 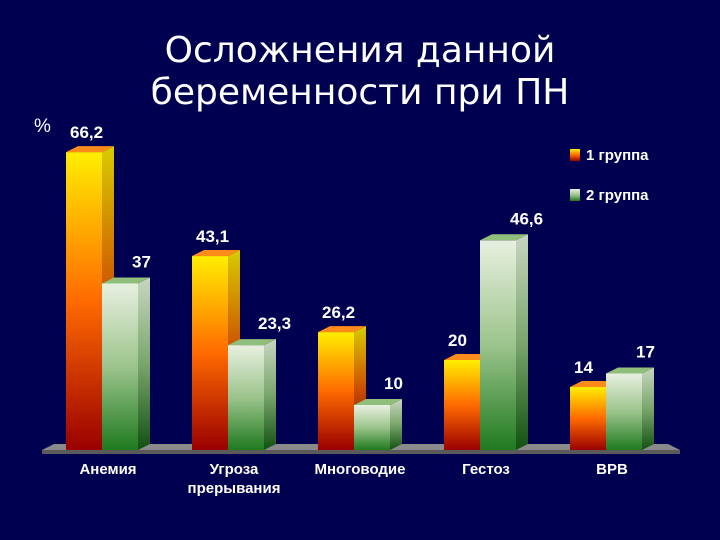 What do you see at coordinates (141, 262) in the screenshot?
I see `data-label-s2-0: 37` at bounding box center [141, 262].